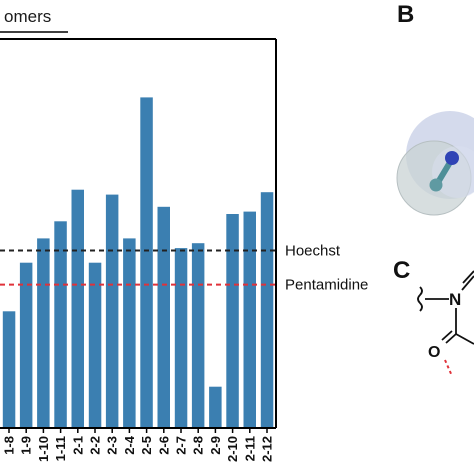  I want to click on x-tick-label-2-7: 2-7, so click(181, 445).